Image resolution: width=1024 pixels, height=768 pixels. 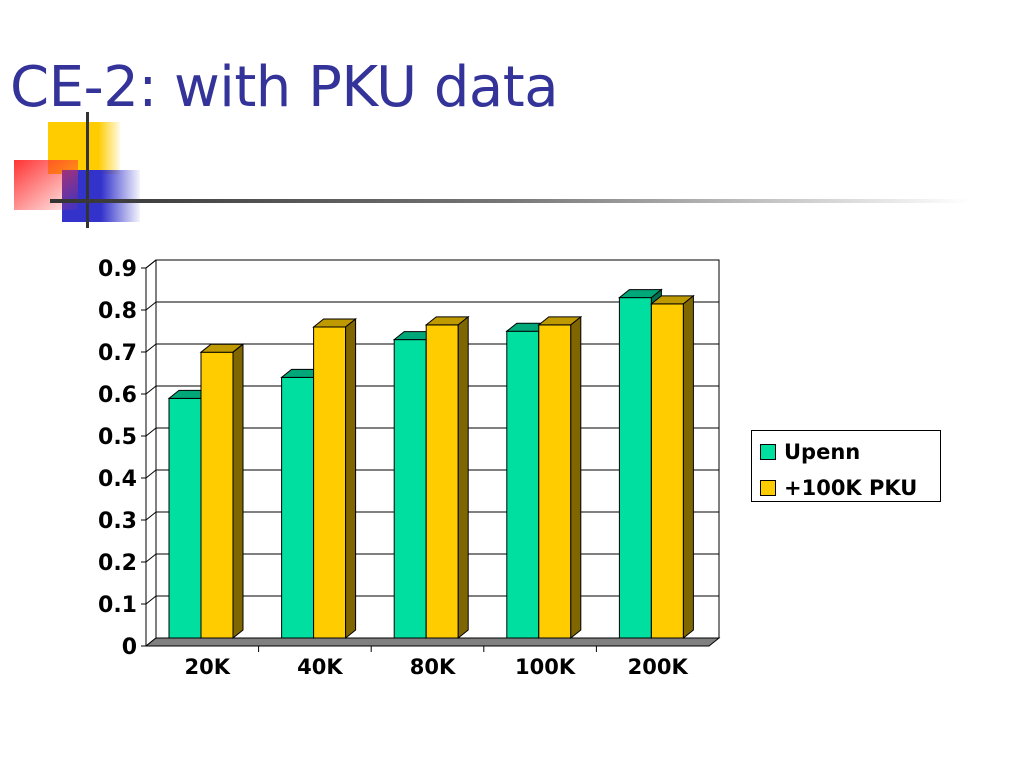 What do you see at coordinates (117, 395) in the screenshot?
I see `y-tick-label: 0.6` at bounding box center [117, 395].